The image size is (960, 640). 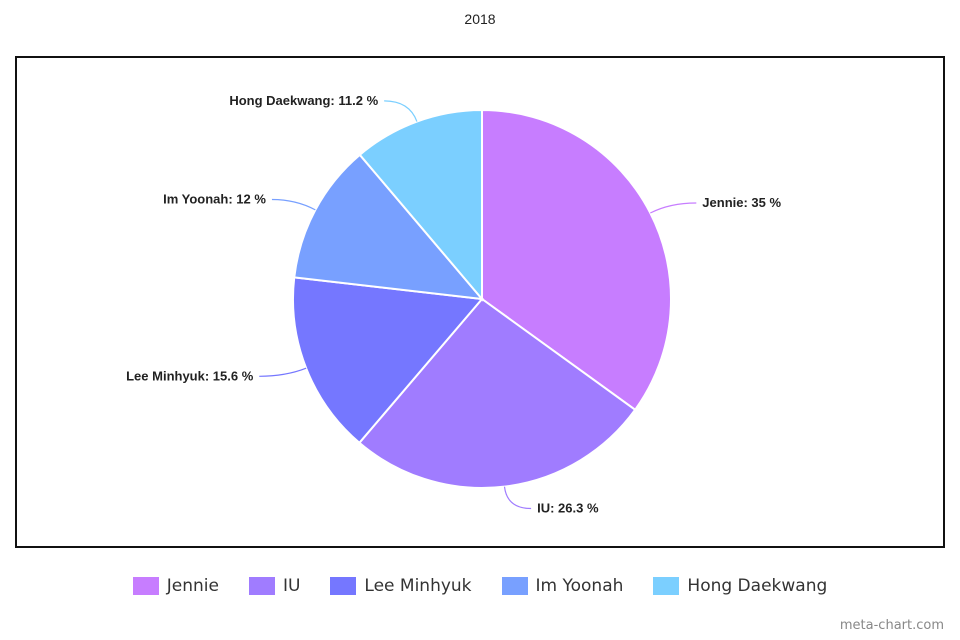 I want to click on pie-slice-iu, so click(x=497, y=393).